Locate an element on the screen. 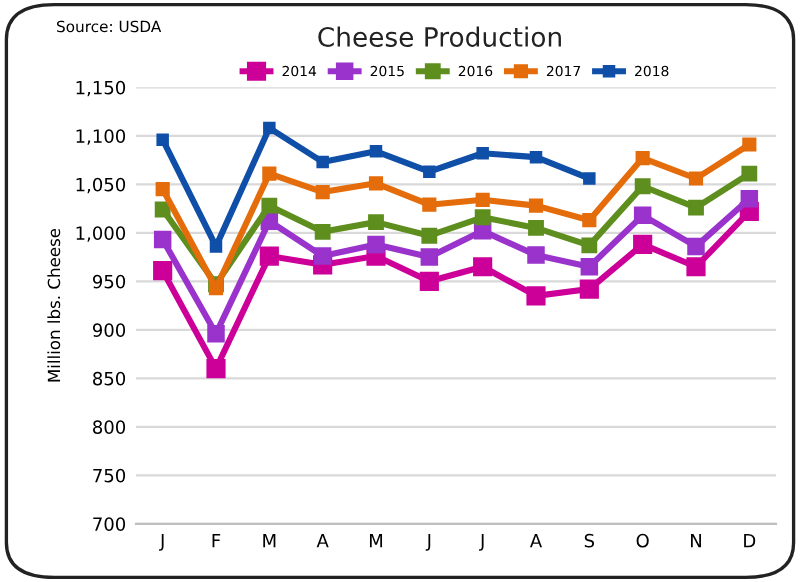 The height and width of the screenshot is (582, 800). x-tick-label: F is located at coordinates (216, 541).